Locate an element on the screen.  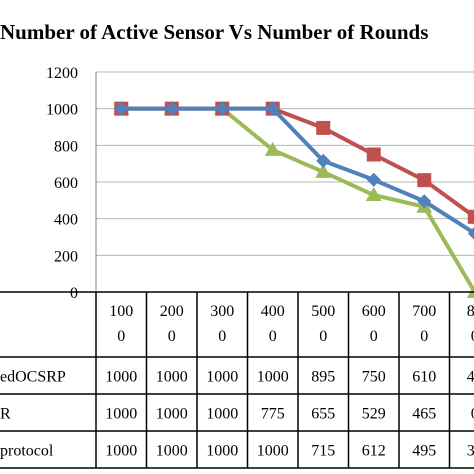
y-tick-label: 0 is located at coordinates (74, 293).